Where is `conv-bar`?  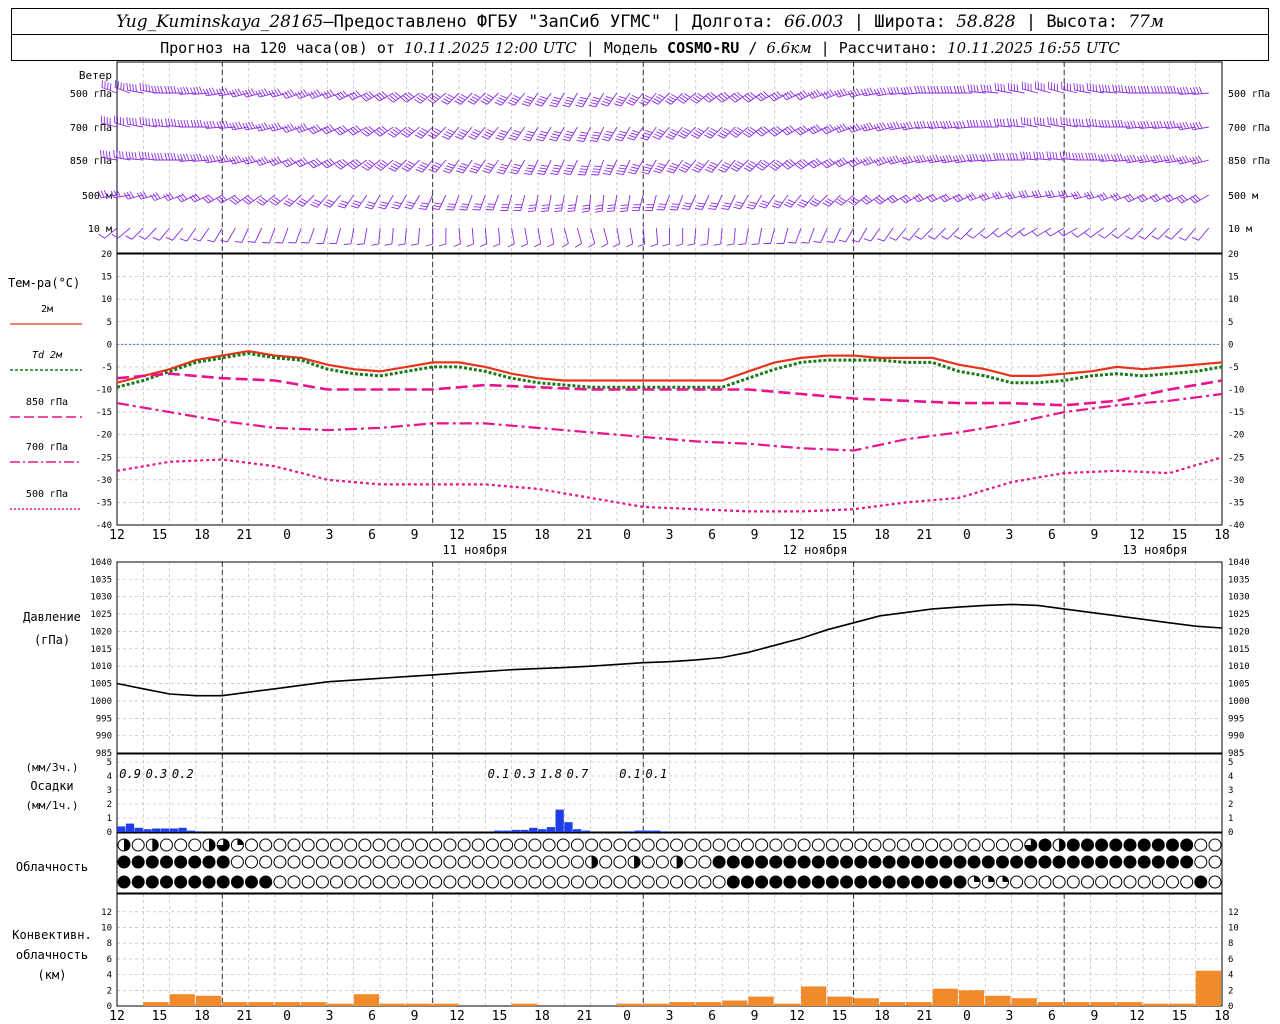 conv-bar is located at coordinates (682, 1004).